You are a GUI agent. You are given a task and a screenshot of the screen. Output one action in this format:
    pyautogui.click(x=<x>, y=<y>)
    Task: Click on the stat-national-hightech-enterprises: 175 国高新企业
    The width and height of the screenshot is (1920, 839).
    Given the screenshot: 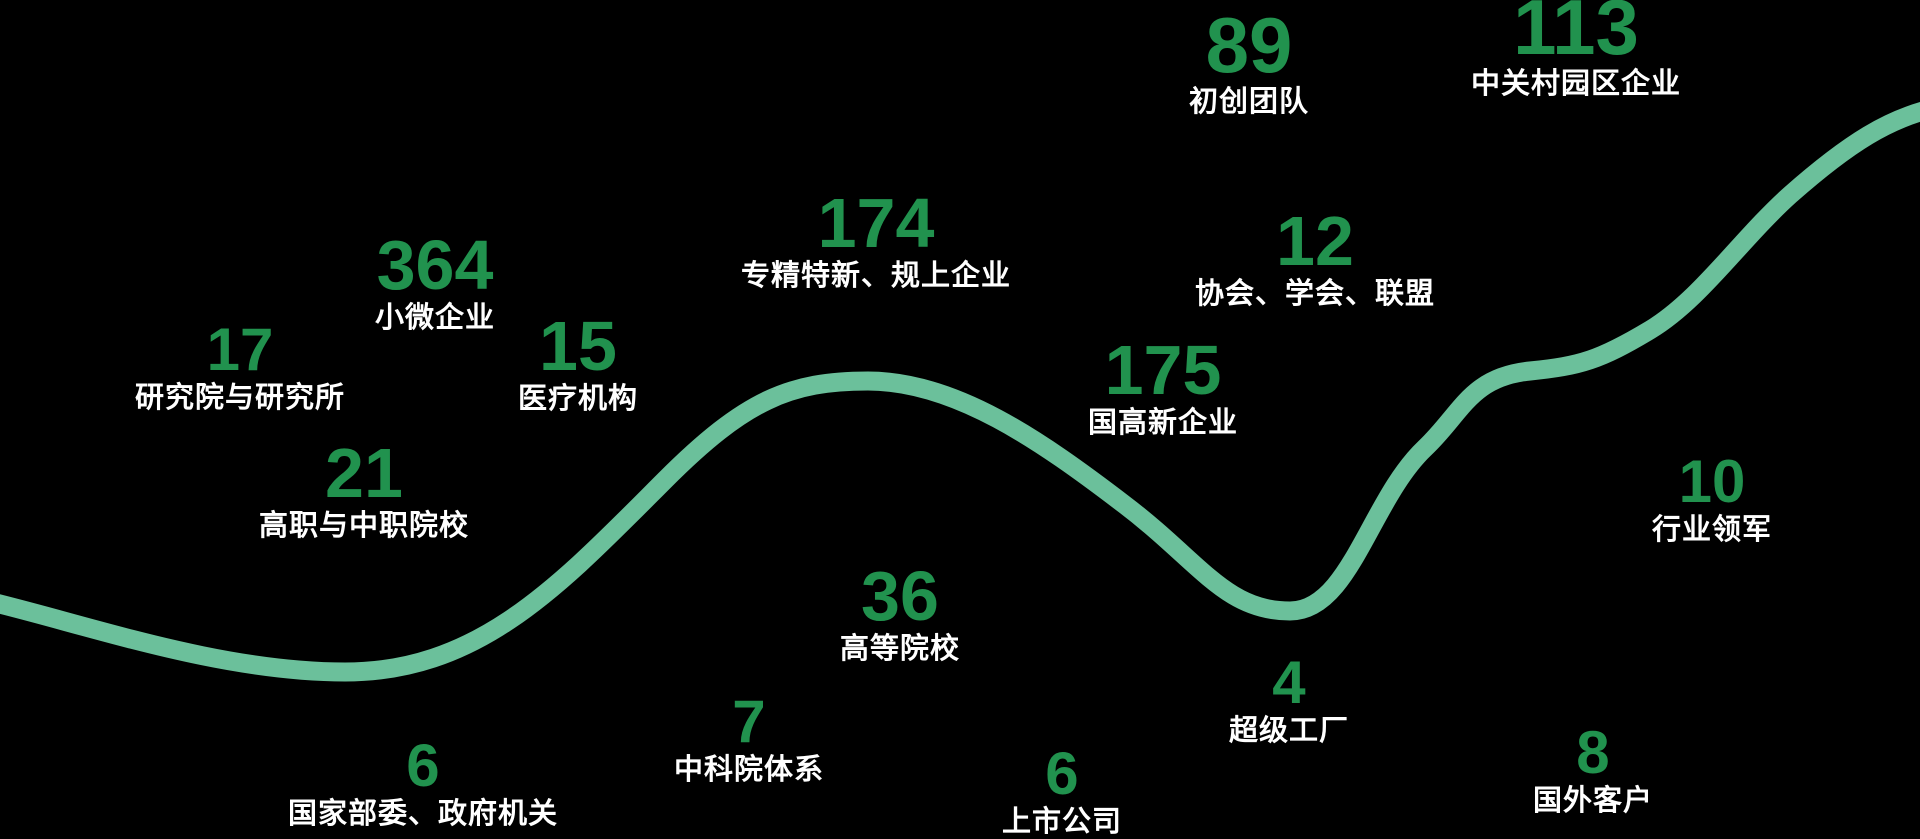 What is the action you would take?
    pyautogui.click(x=1163, y=387)
    